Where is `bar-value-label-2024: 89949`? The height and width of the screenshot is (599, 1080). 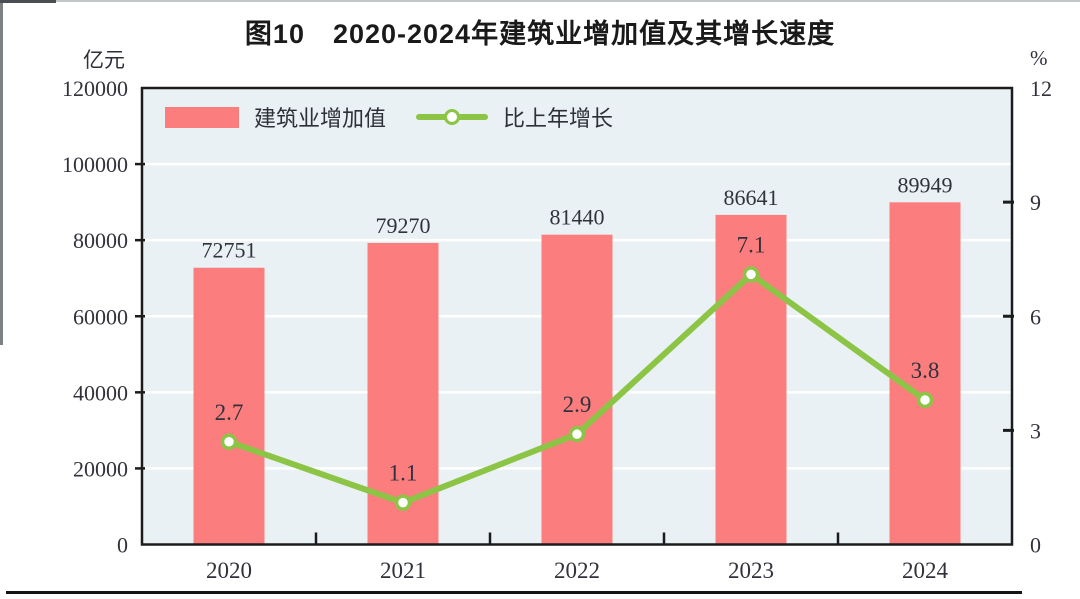
bar-value-label-2024: 89949 is located at coordinates (925, 184).